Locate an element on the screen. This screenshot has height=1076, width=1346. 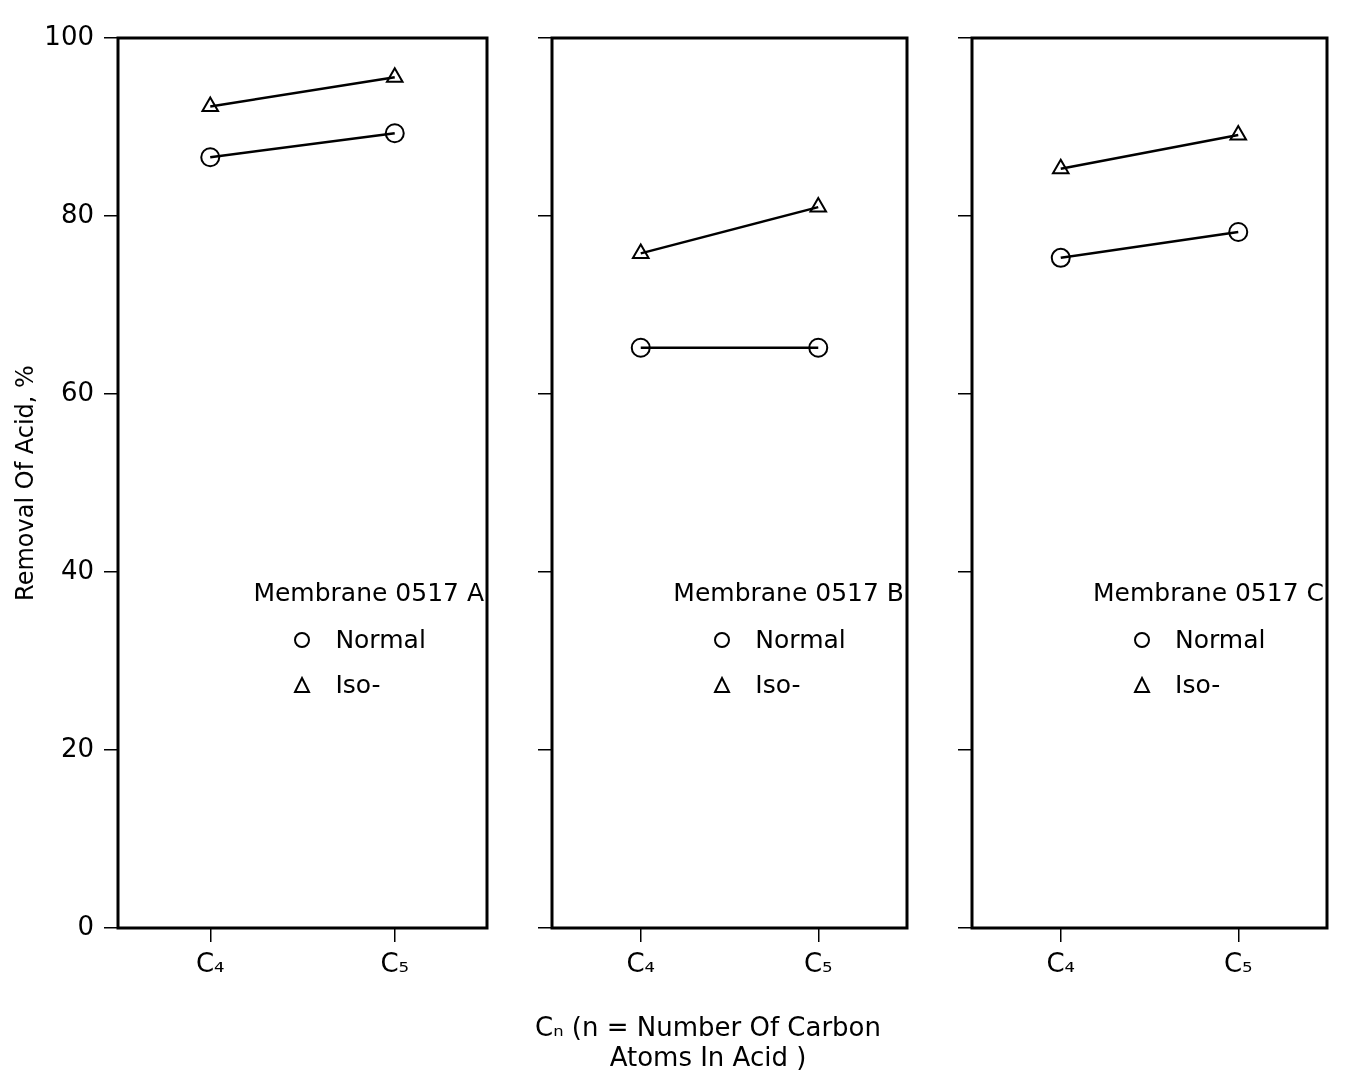
y-tick-label: 20 is located at coordinates (77, 747).